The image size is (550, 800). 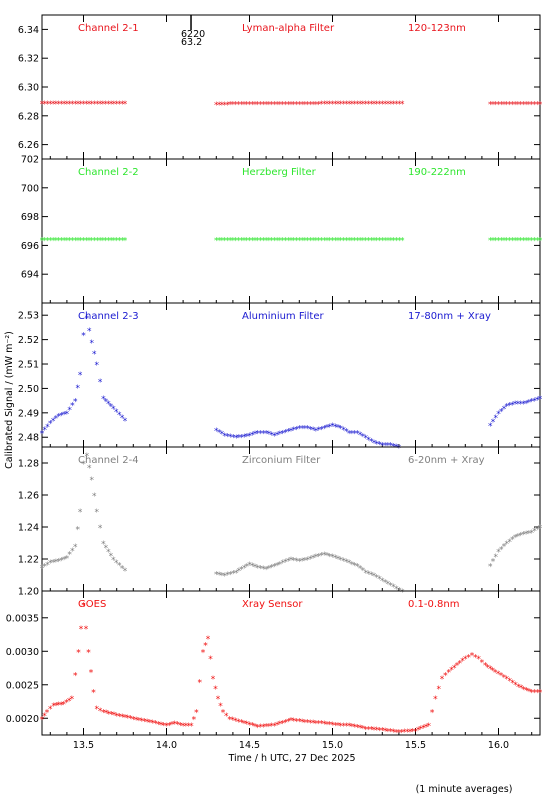 I want to click on x-tick-label: 15.5, so click(x=415, y=745).